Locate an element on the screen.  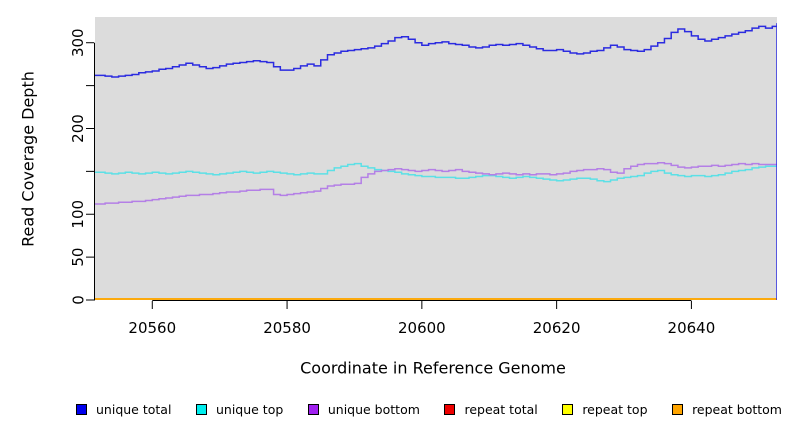
legend-label: repeat total is located at coordinates (501, 409).